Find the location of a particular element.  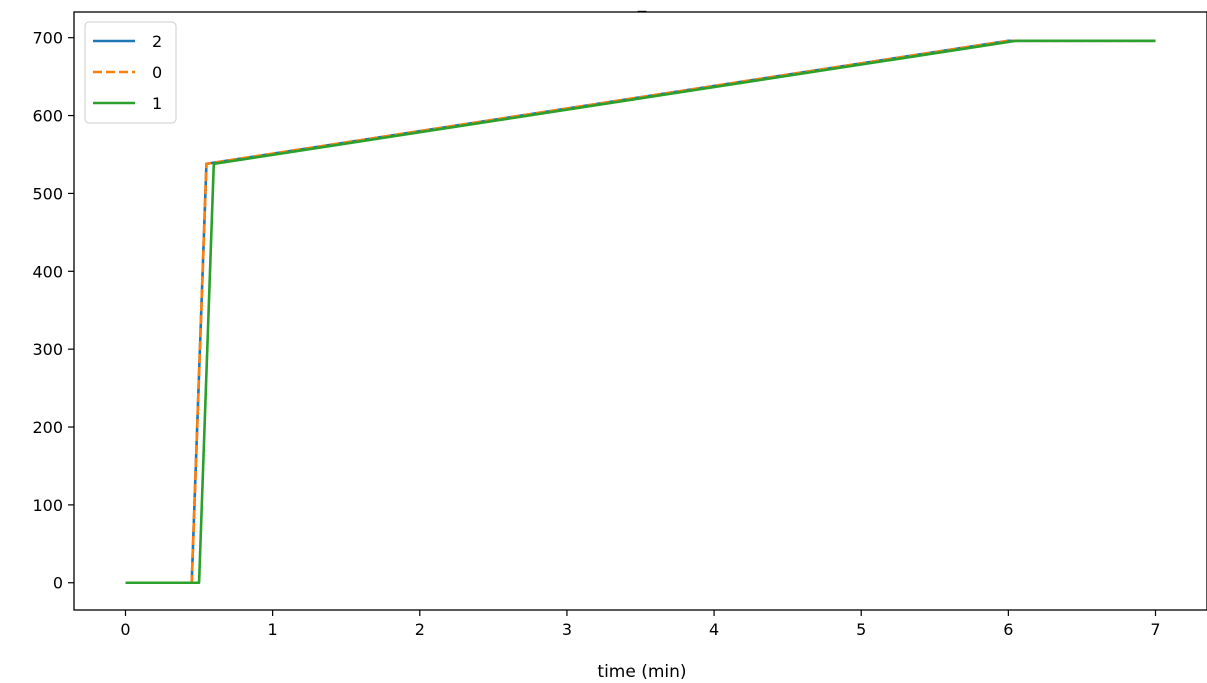

y-tick-label: 300 is located at coordinates (47, 349).